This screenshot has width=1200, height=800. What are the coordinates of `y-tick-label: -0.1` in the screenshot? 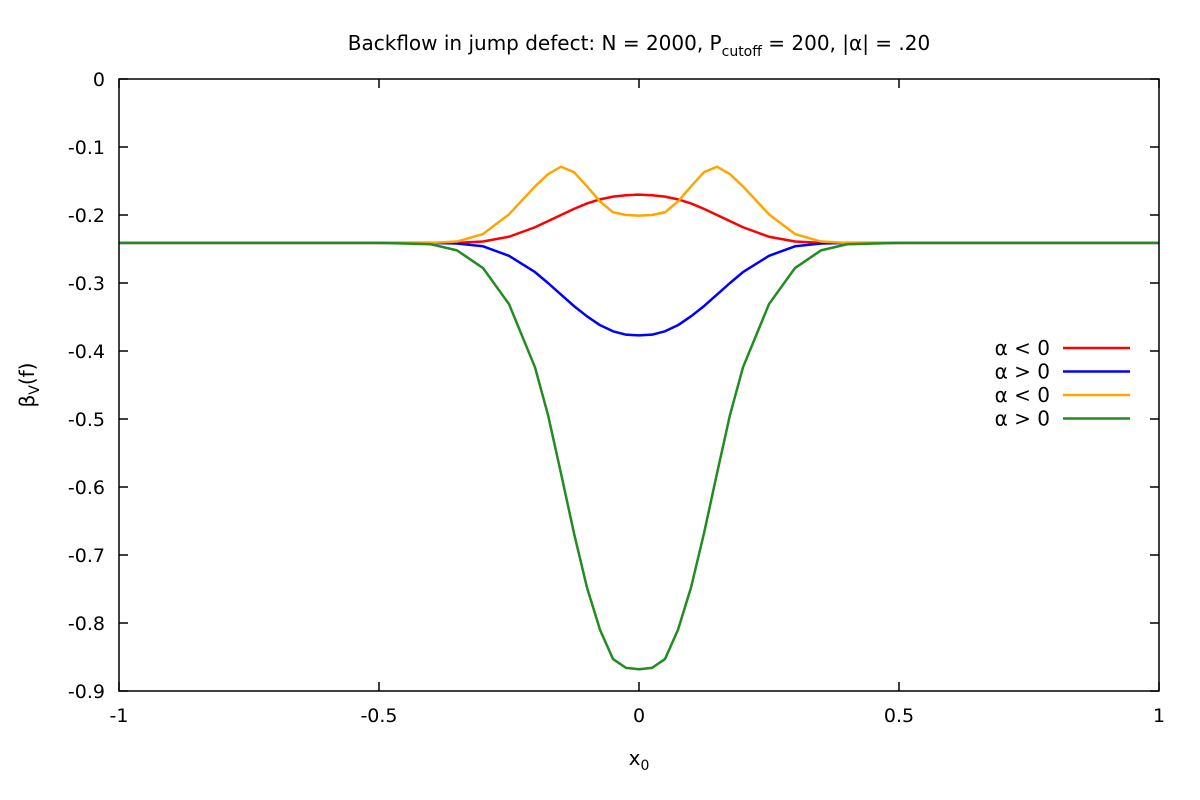 It's located at (86, 148).